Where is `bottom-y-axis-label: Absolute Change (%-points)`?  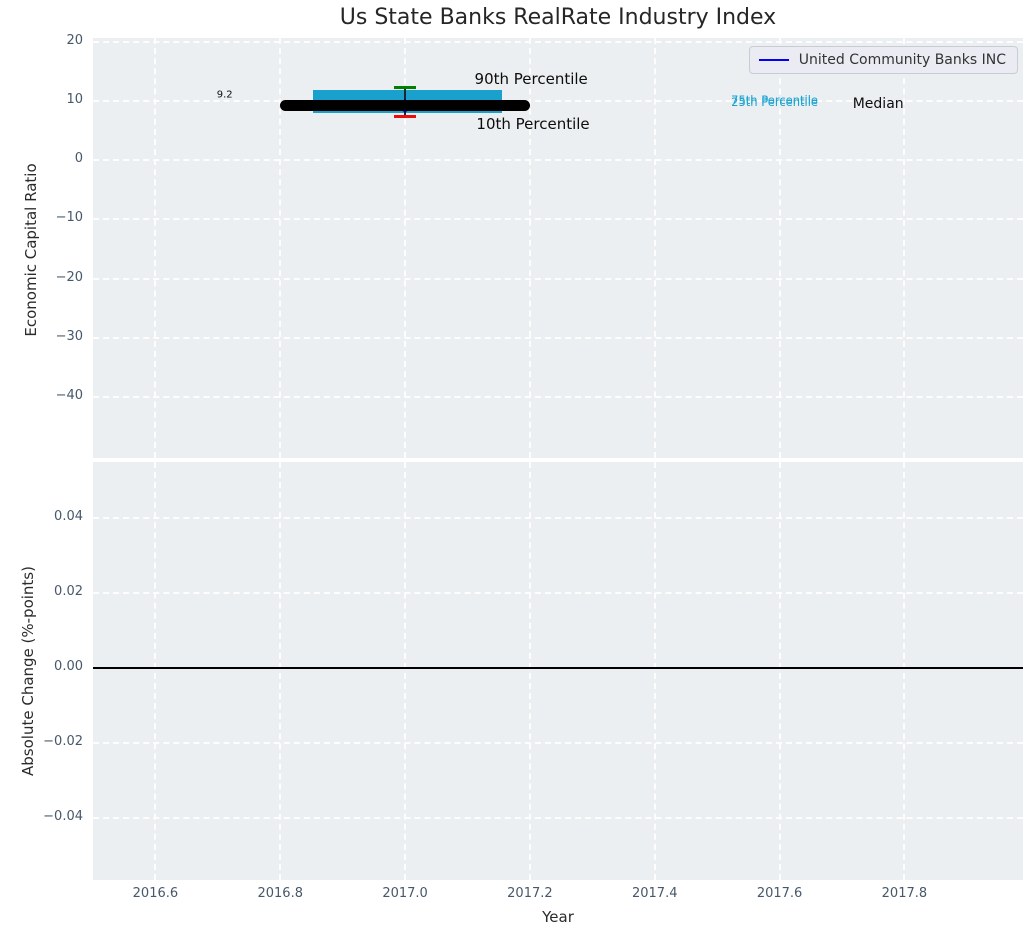
bottom-y-axis-label: Absolute Change (%-points) is located at coordinates (28, 671).